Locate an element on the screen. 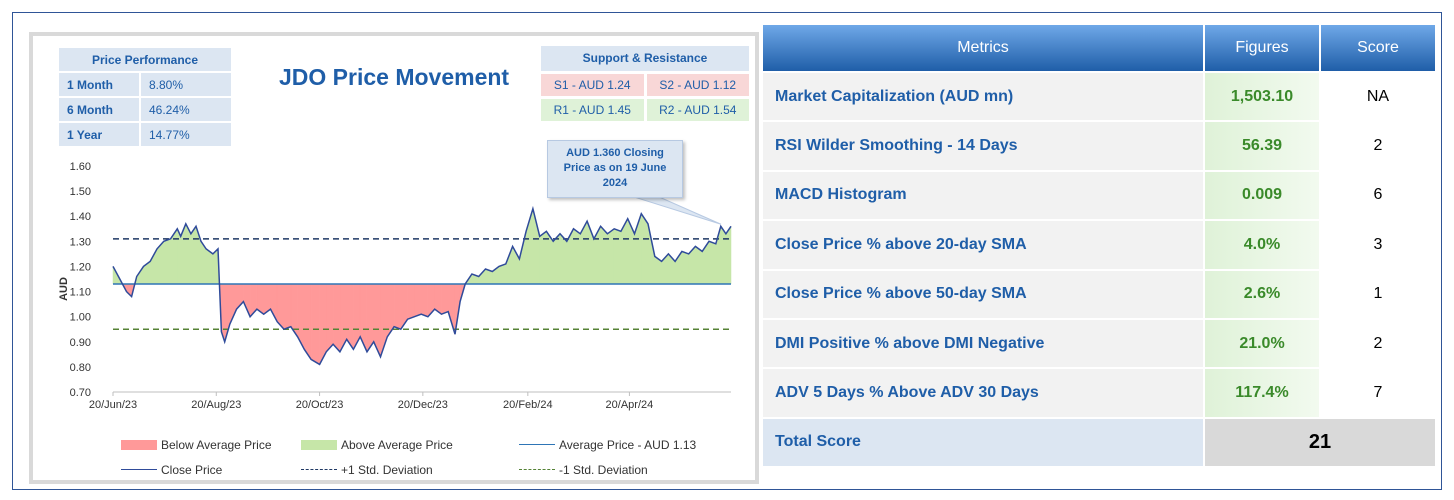 This screenshot has width=1454, height=500. support-s1: S1 - AUD 1.24 is located at coordinates (592, 85).